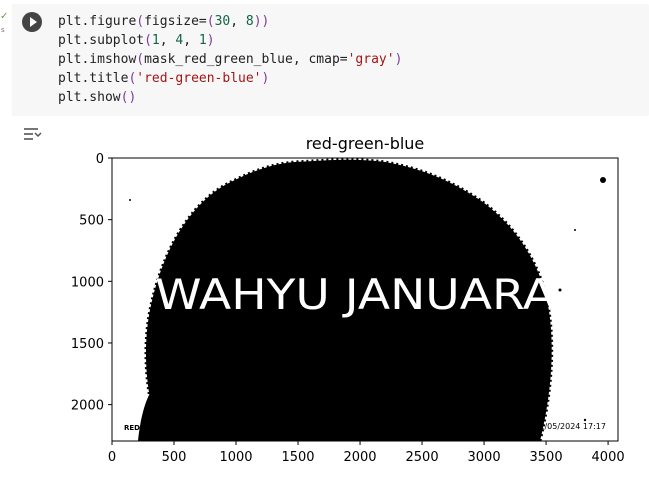  What do you see at coordinates (297, 457) in the screenshot?
I see `x-tick-label: 1500` at bounding box center [297, 457].